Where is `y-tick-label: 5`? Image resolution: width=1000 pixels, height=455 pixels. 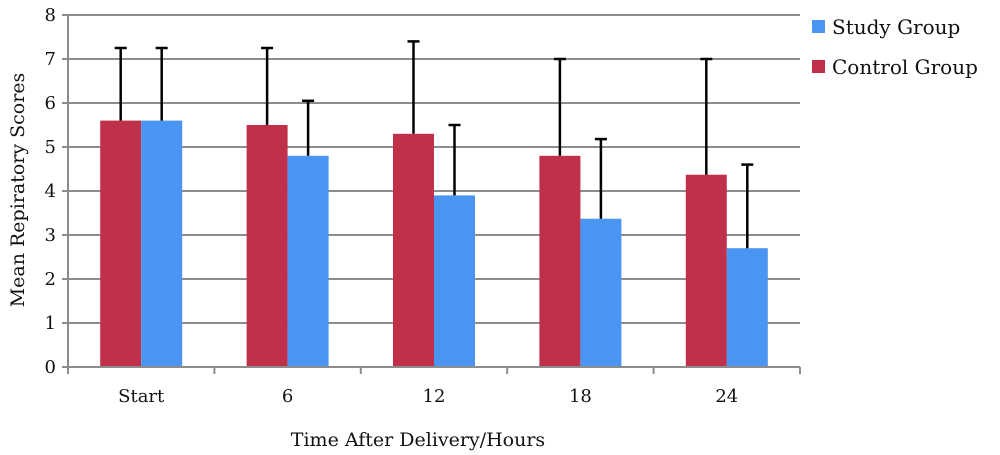 y-tick-label: 5 is located at coordinates (50, 147).